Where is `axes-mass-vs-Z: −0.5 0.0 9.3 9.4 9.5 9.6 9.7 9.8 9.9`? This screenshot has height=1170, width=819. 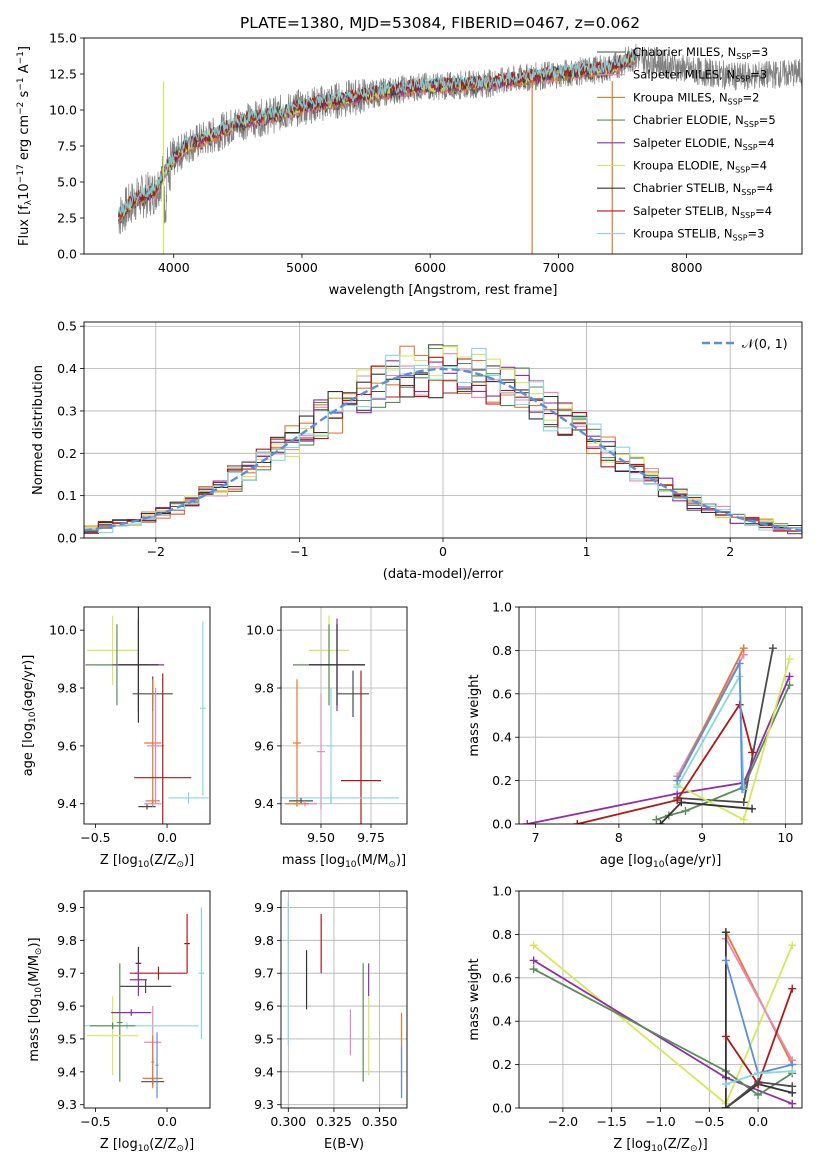
axes-mass-vs-Z: −0.5 0.0 9.3 9.4 9.5 9.6 9.7 9.8 9.9 is located at coordinates (117, 1014).